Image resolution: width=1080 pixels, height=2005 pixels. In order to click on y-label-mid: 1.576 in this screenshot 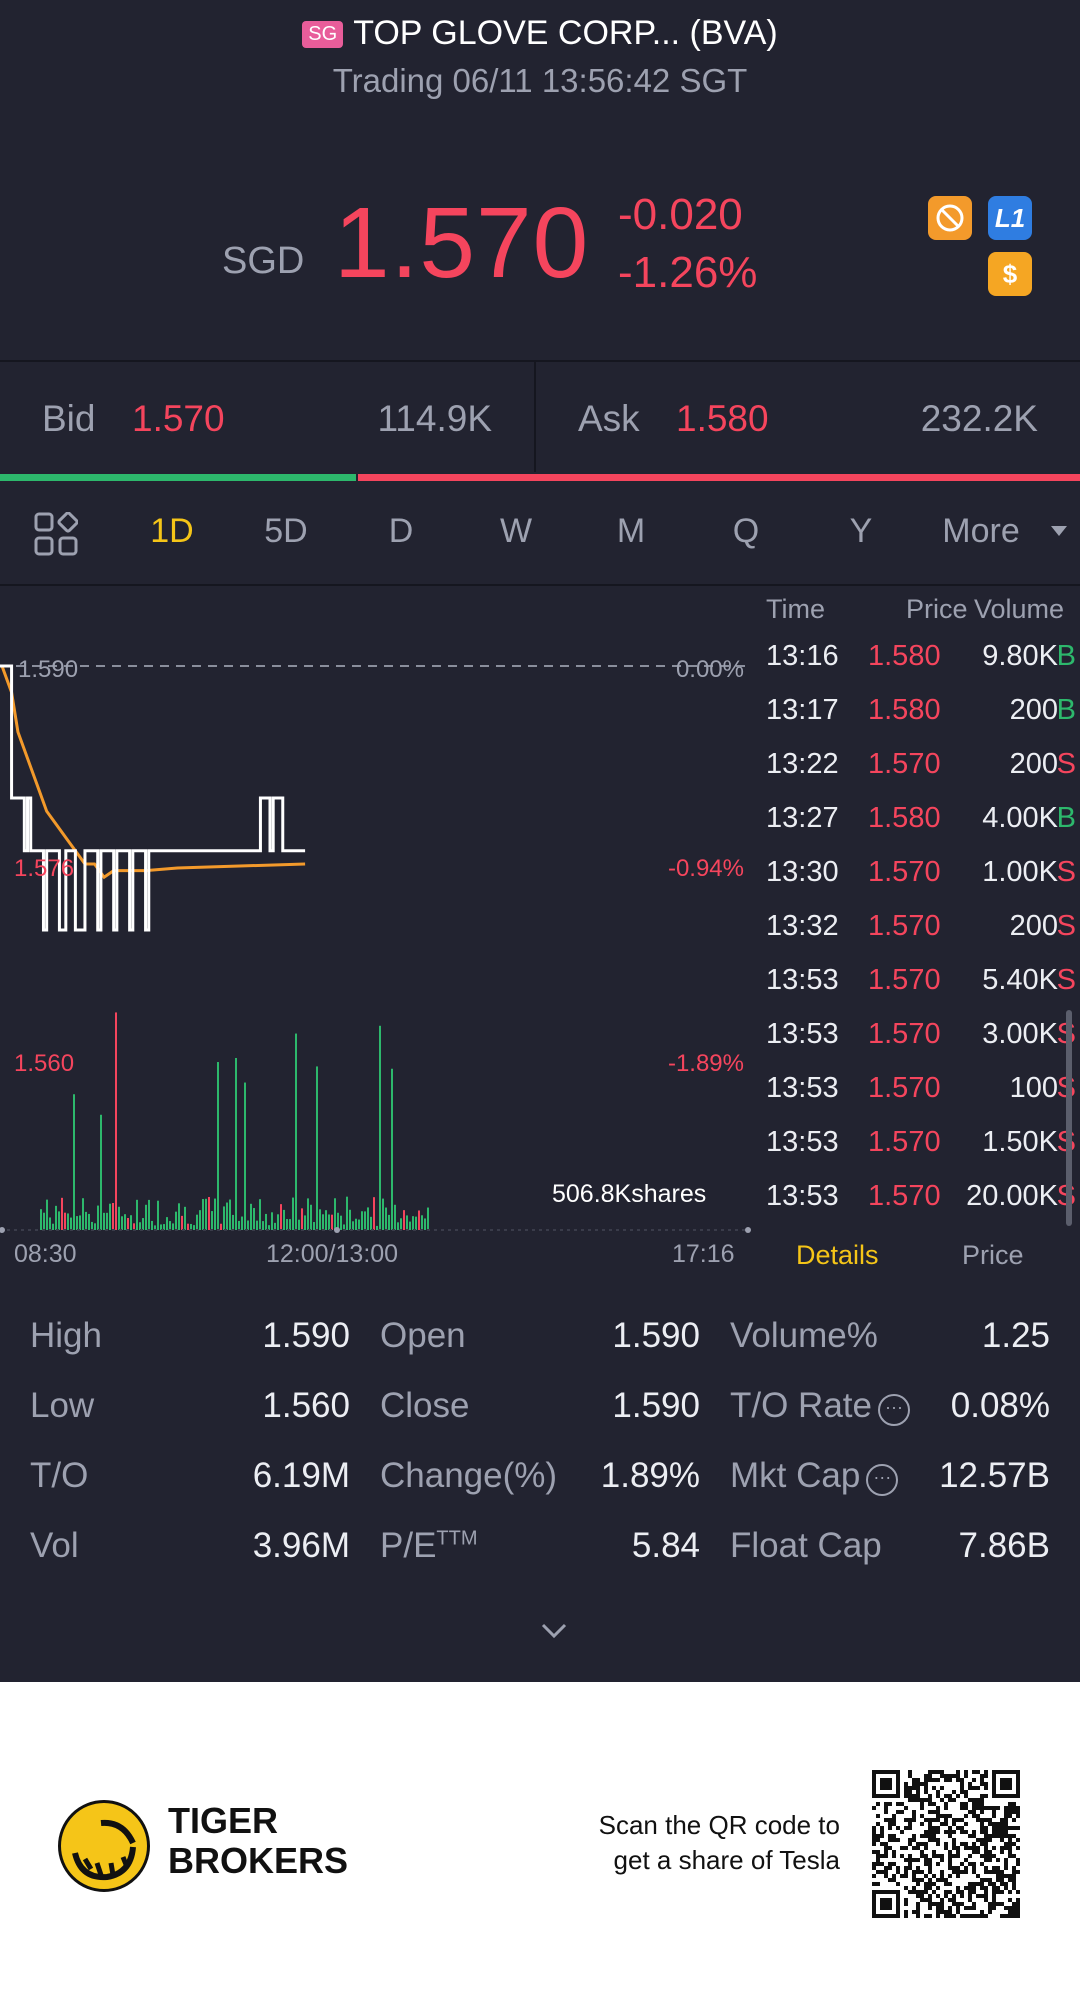, I will do `click(44, 868)`.